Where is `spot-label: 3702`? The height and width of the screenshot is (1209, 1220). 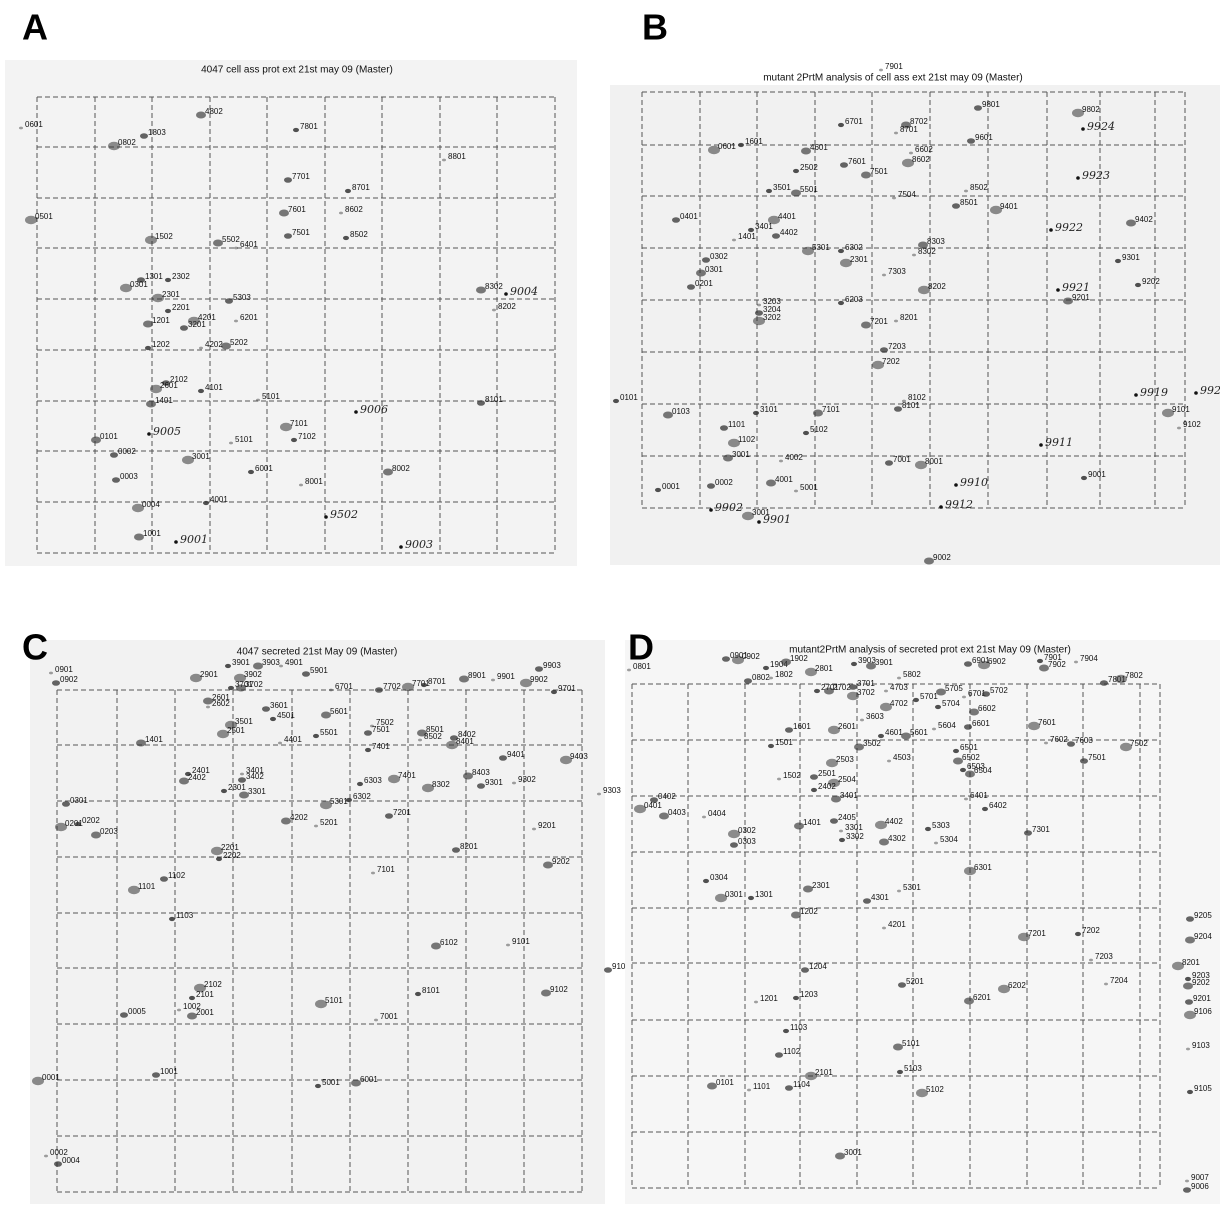
spot-label: 3702 is located at coordinates (254, 684).